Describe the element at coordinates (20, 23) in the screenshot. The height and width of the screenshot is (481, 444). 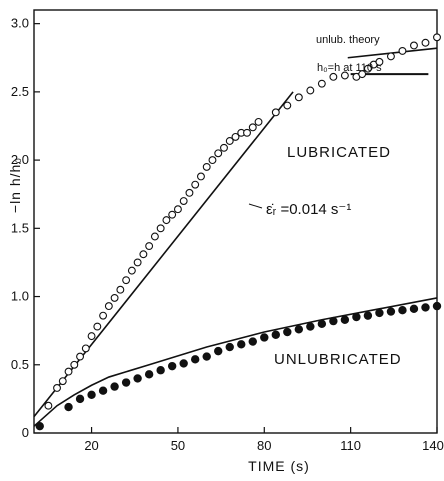
I see `y-tick-label: 3.0` at that location.